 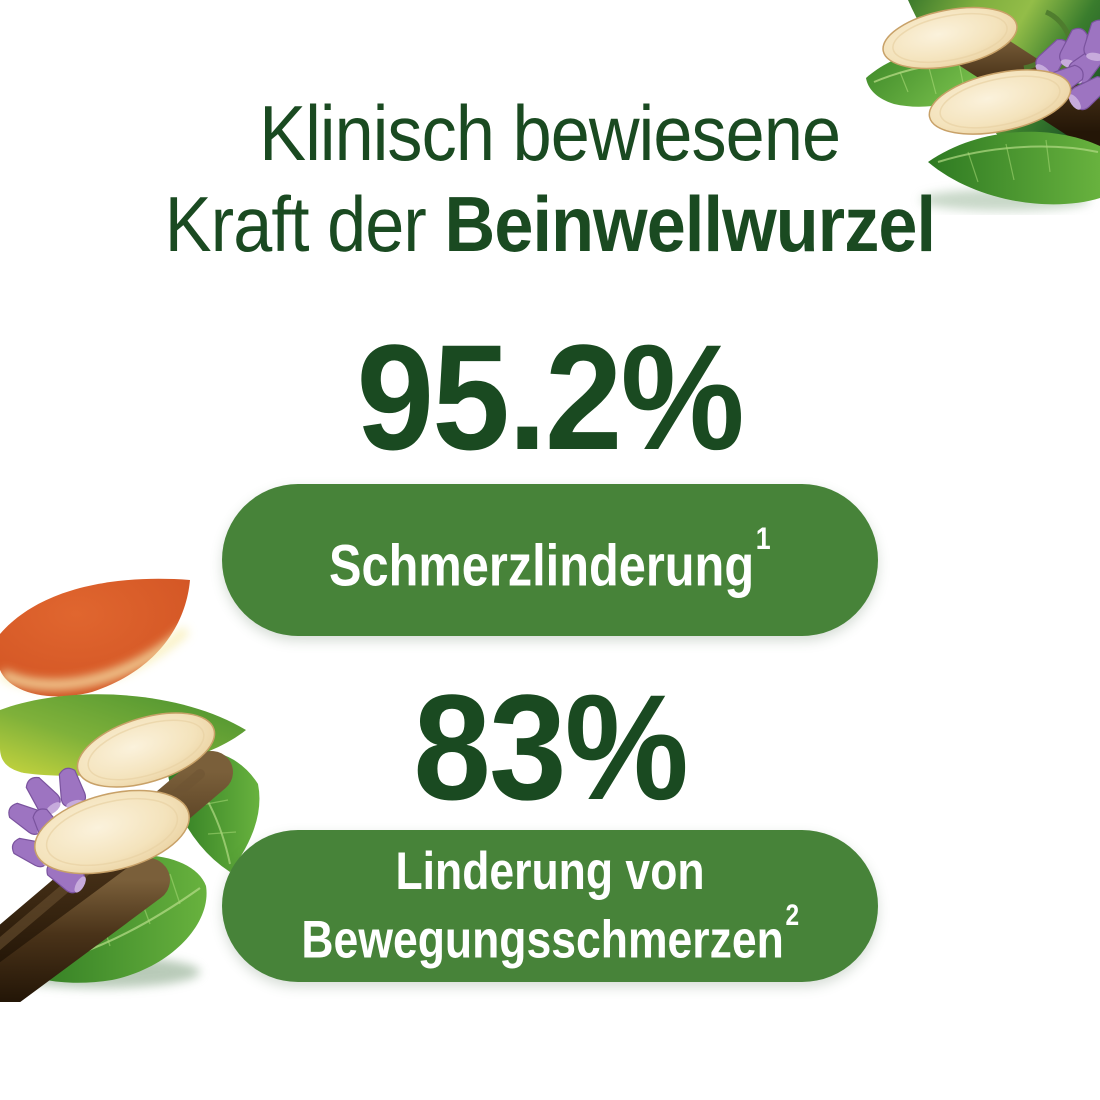 What do you see at coordinates (792, 915) in the screenshot?
I see `stat2-footnote-mark: 2` at bounding box center [792, 915].